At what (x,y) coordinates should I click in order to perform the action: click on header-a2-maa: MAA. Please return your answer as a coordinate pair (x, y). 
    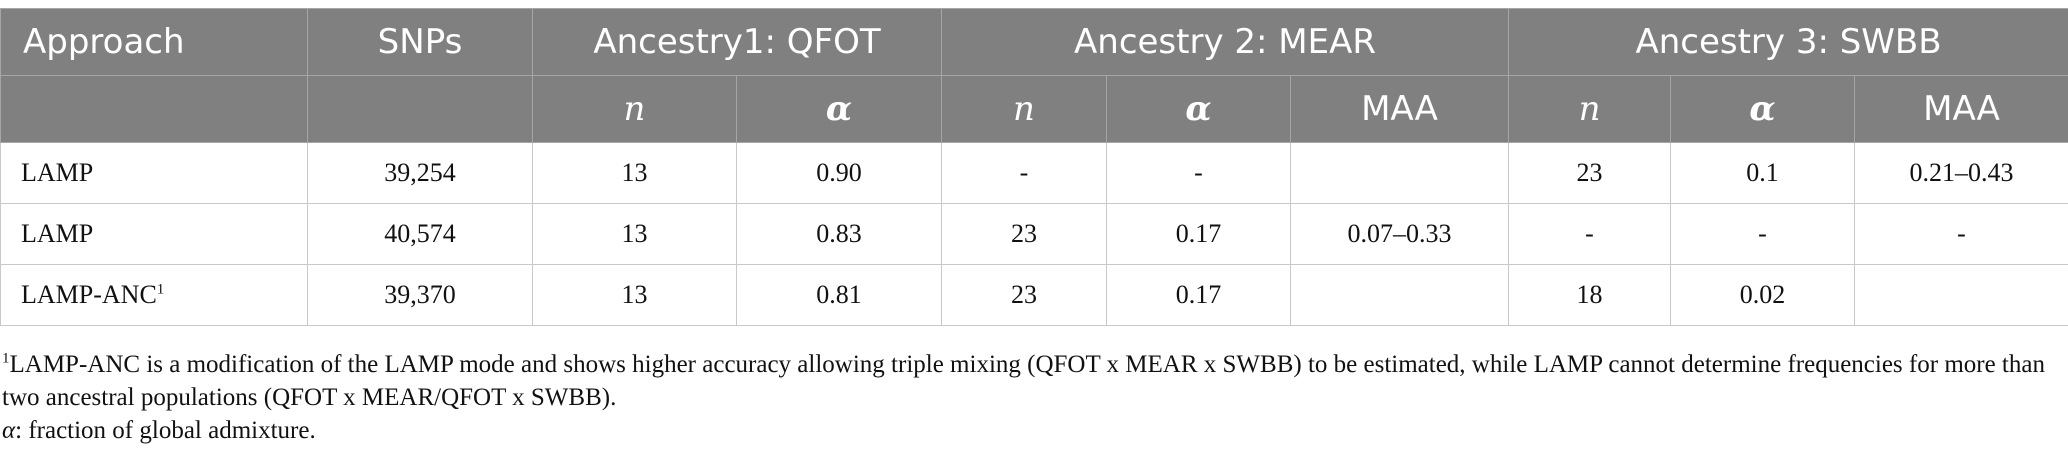
    Looking at the image, I should click on (1399, 109).